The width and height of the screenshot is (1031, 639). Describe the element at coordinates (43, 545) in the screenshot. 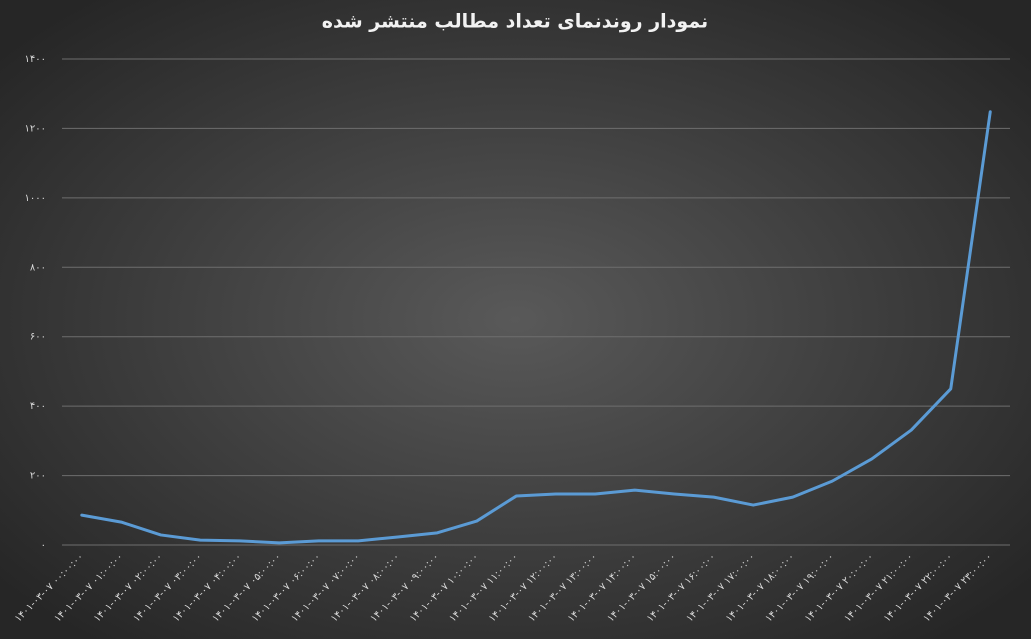

I see `y-tick-label: ۰` at that location.